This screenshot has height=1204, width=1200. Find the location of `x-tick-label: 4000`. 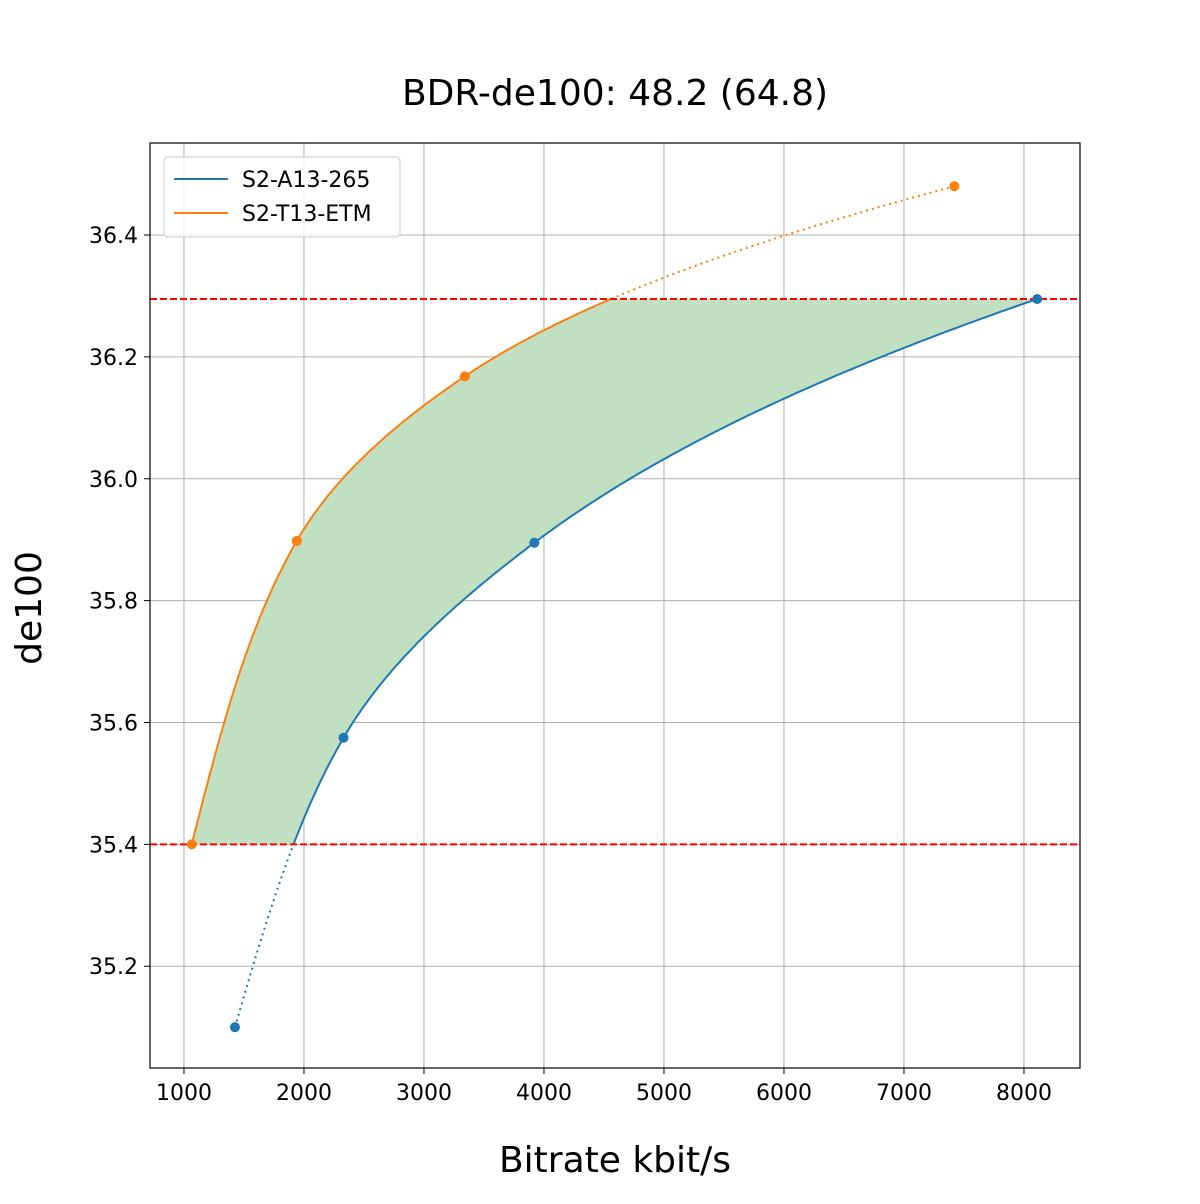

x-tick-label: 4000 is located at coordinates (544, 1093).